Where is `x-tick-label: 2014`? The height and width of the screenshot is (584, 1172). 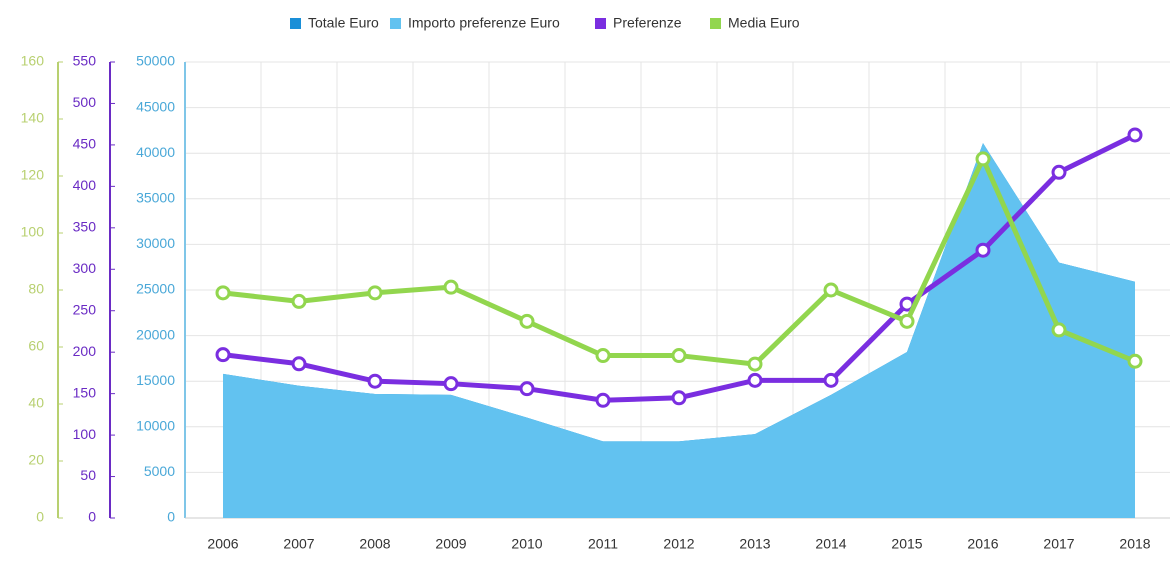
x-tick-label: 2014 is located at coordinates (830, 544).